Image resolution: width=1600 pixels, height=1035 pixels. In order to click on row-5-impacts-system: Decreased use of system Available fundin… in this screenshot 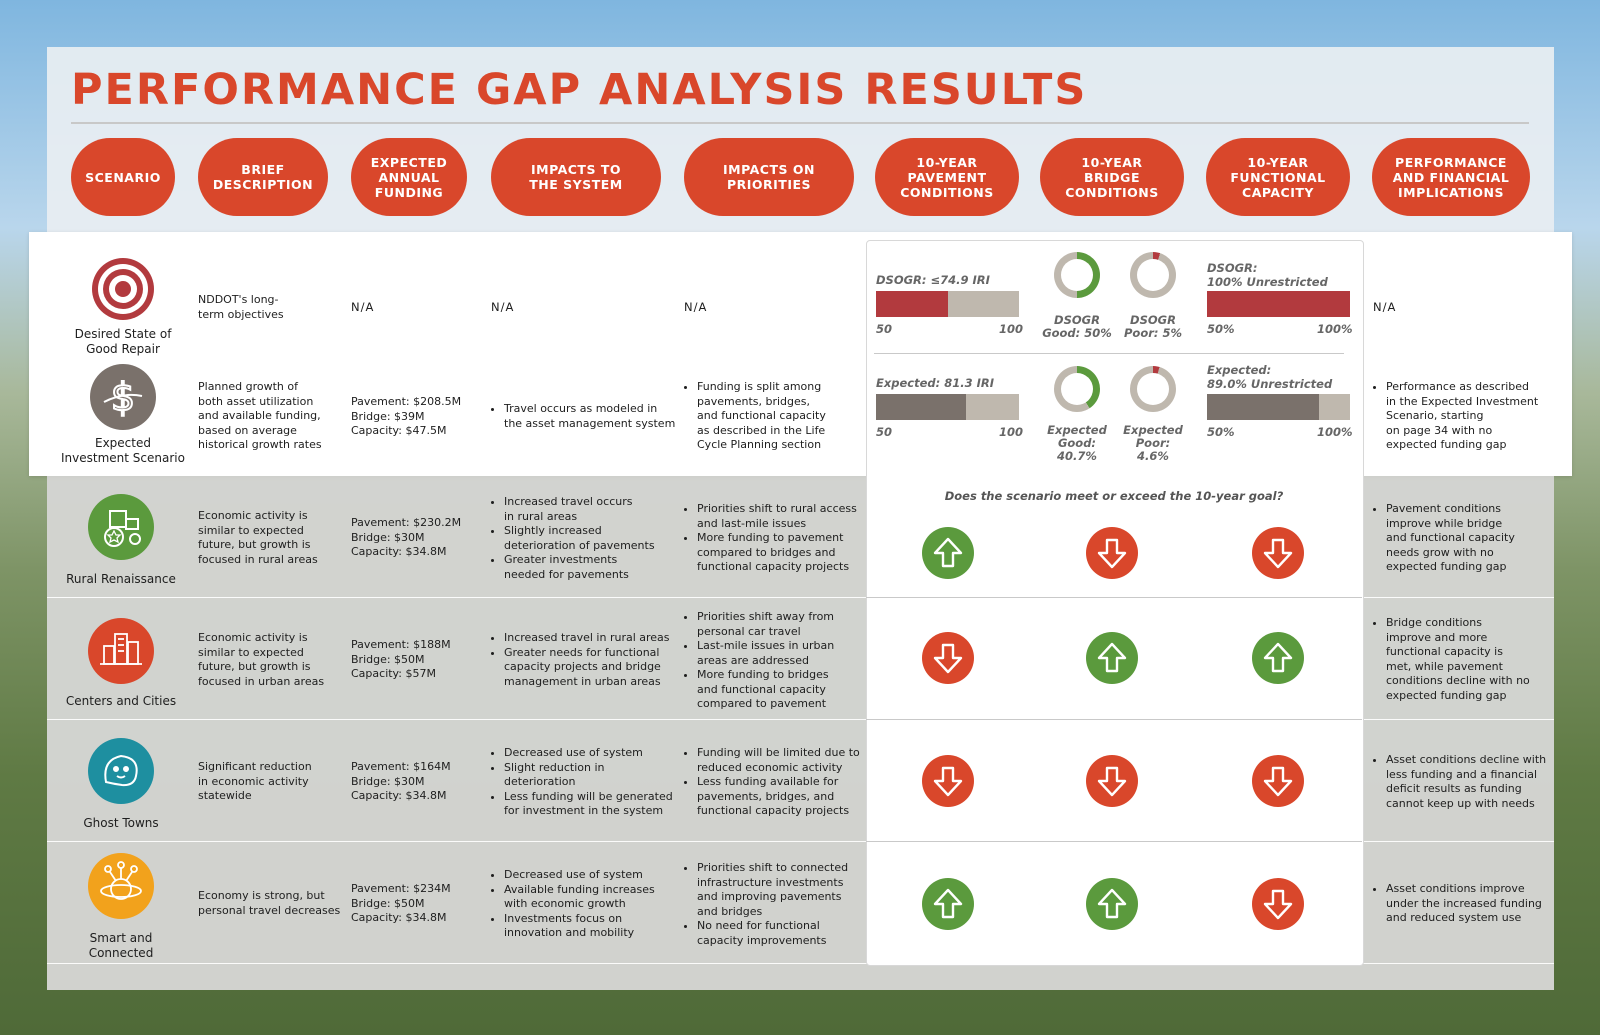, I will do `click(573, 904)`.